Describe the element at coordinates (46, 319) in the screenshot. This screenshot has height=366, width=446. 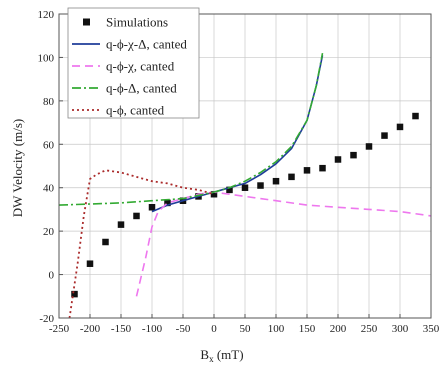
I see `y-tick-label-0: -20` at that location.